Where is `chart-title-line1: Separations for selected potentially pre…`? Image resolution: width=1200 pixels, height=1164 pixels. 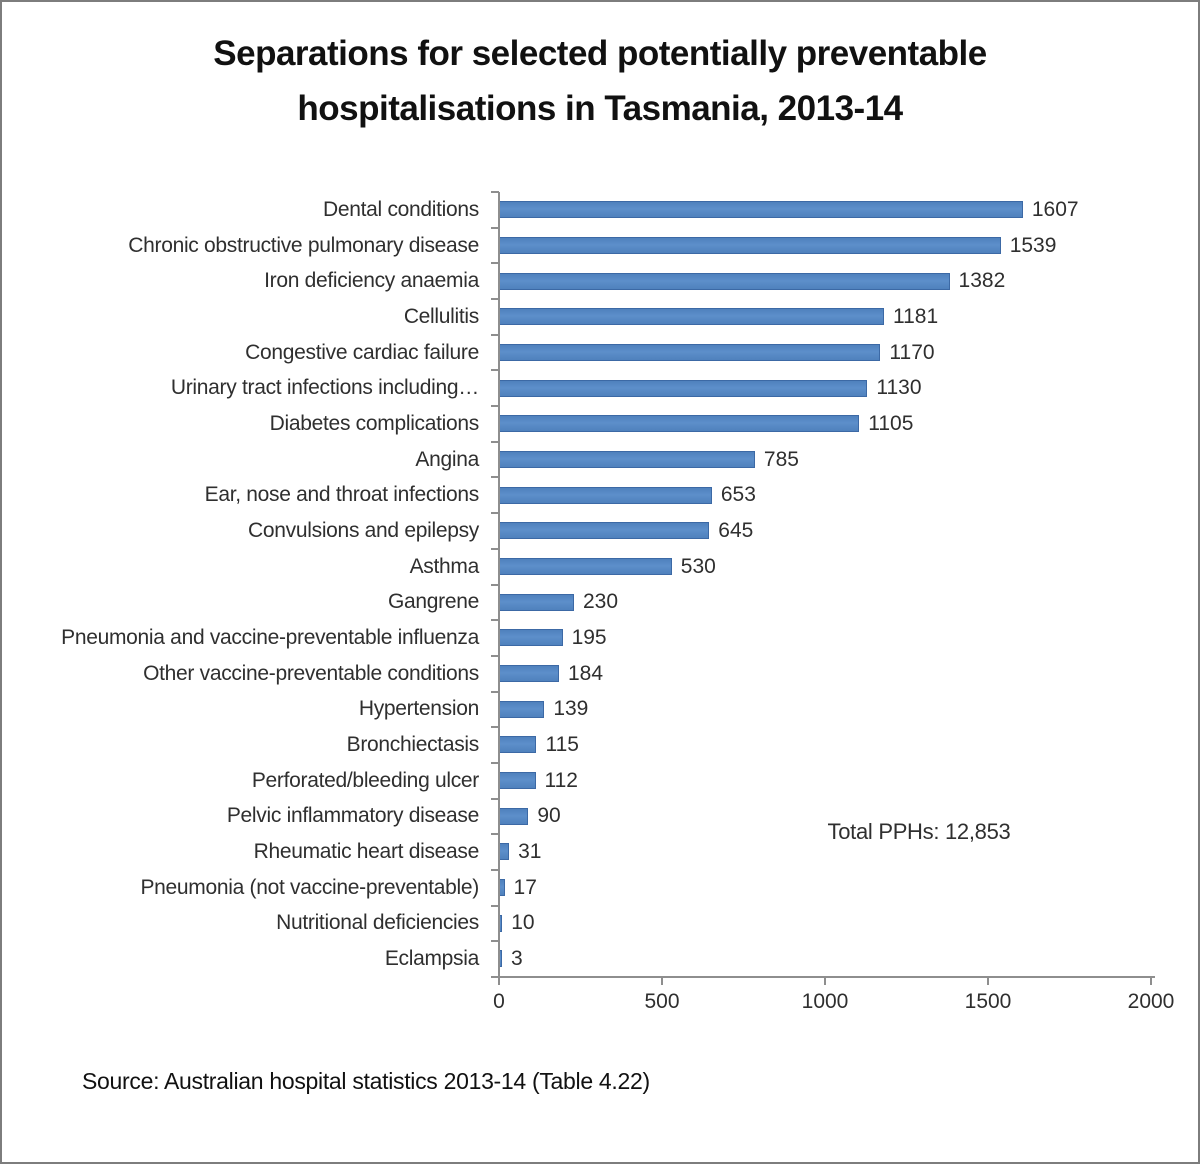 chart-title-line1: Separations for selected potentially pre… is located at coordinates (600, 53).